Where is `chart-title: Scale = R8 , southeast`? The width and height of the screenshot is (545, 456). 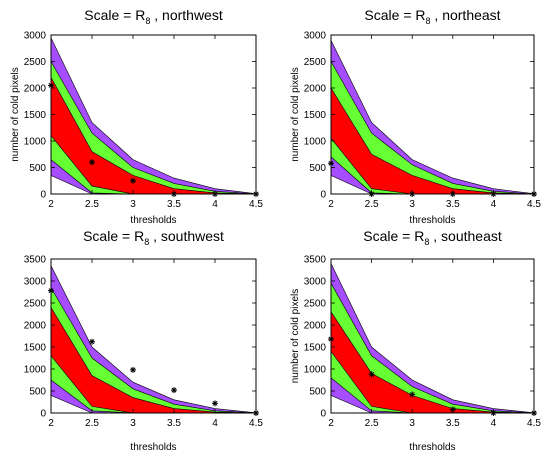 chart-title: Scale = R8 , southeast is located at coordinates (432, 237).